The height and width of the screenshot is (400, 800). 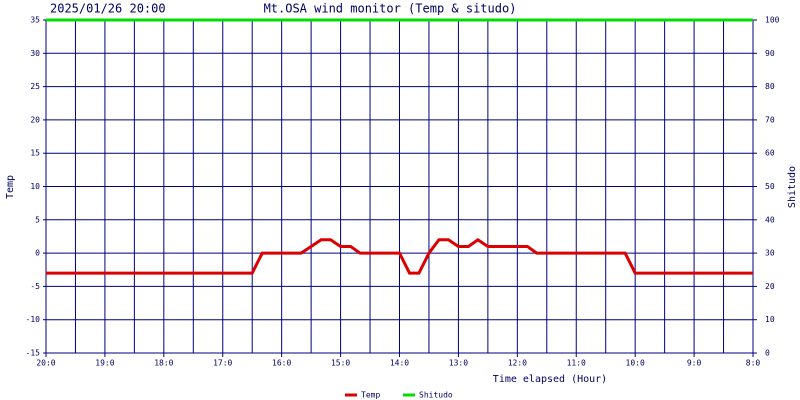 What do you see at coordinates (35, 186) in the screenshot?
I see `y-tick-label: 10` at bounding box center [35, 186].